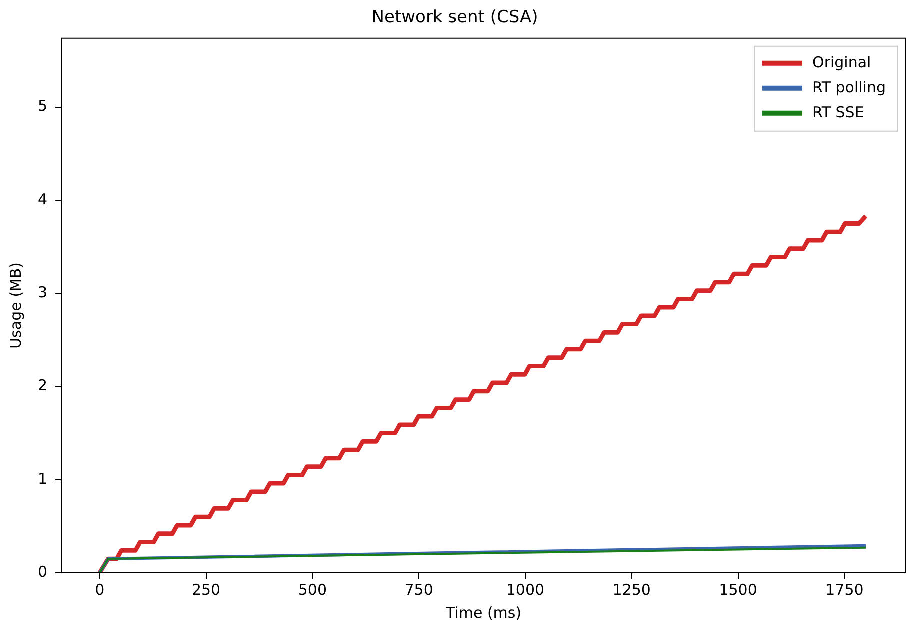 The height and width of the screenshot is (629, 907). What do you see at coordinates (312, 589) in the screenshot?
I see `x-tick-label: 500` at bounding box center [312, 589].